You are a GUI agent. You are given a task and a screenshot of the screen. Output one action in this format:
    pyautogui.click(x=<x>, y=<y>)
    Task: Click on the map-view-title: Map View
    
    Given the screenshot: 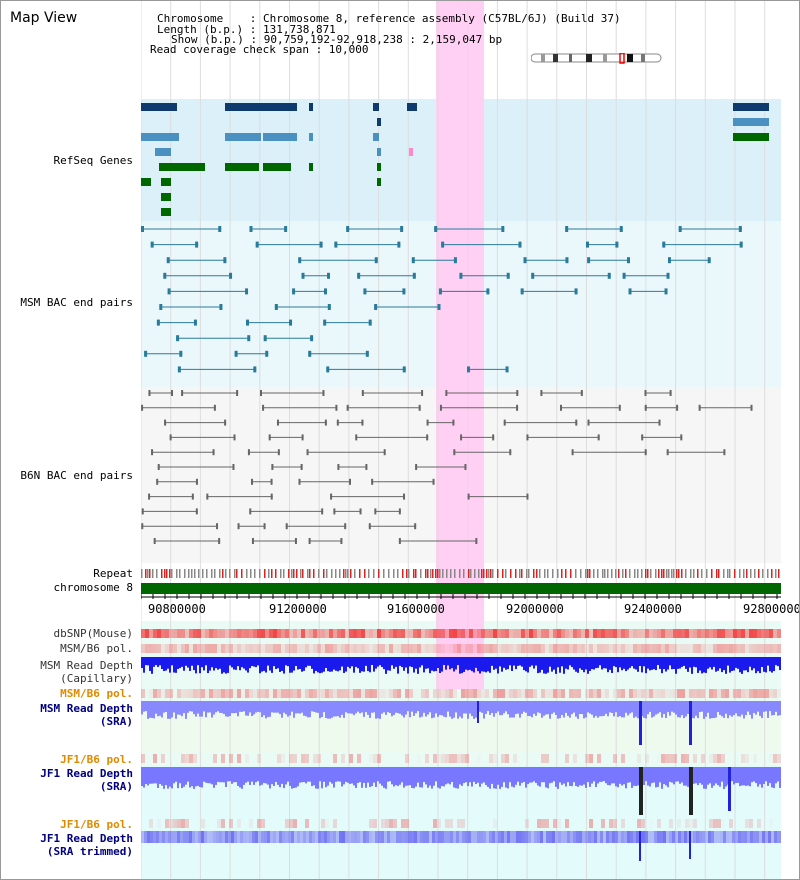 What is the action you would take?
    pyautogui.click(x=44, y=18)
    